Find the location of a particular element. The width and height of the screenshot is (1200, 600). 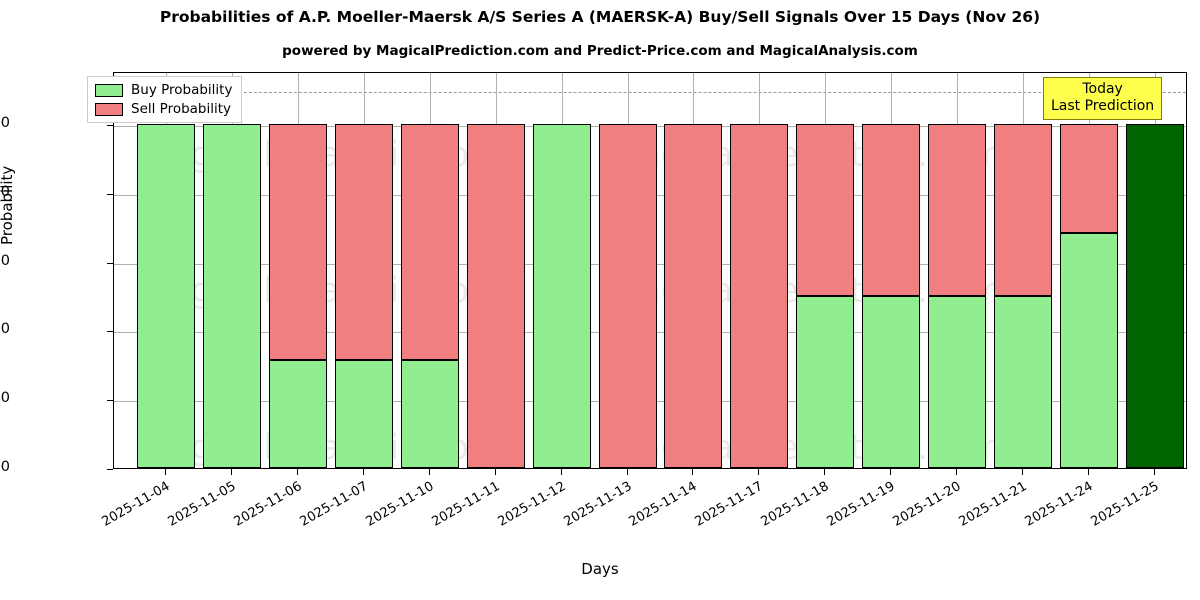

y-tick-label-80: 80 is located at coordinates (5, 191).